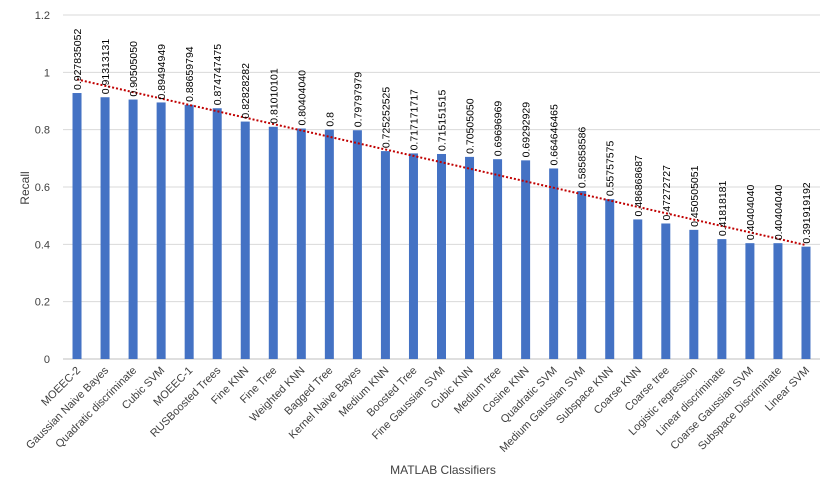 This screenshot has height=496, width=838. What do you see at coordinates (42, 131) in the screenshot?
I see `y-tick-label: 0.8` at bounding box center [42, 131].